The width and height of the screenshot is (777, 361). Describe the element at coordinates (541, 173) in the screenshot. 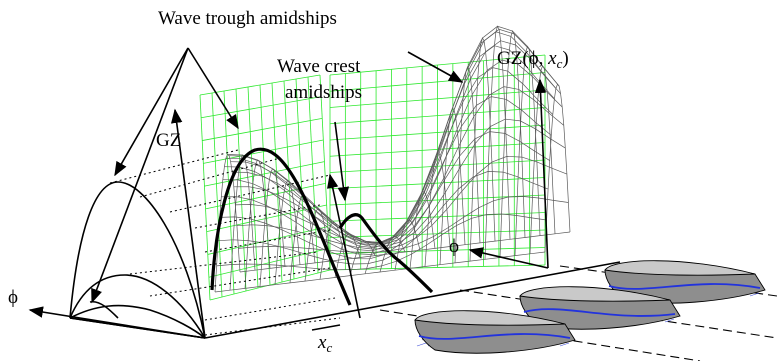

I see `gz-surface-axis-arrow-icon` at that location.